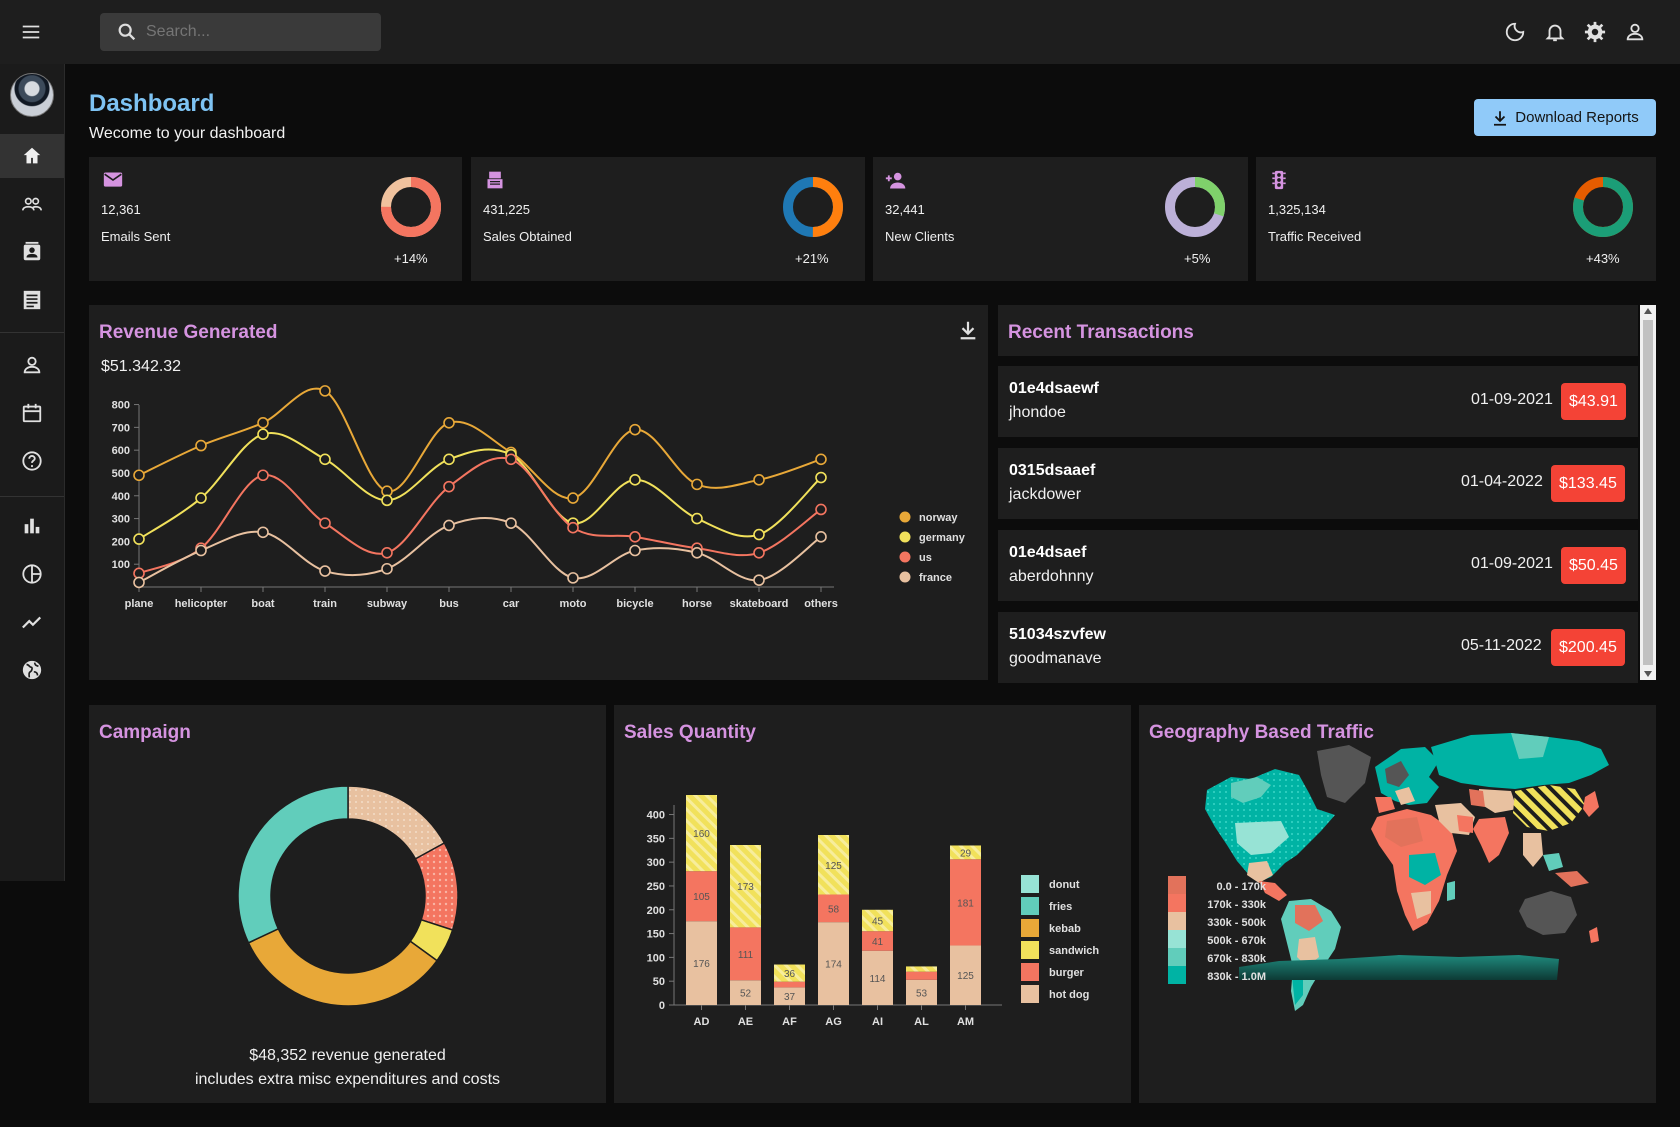  I want to click on revenue-amount: $51.342.32, so click(141, 366).